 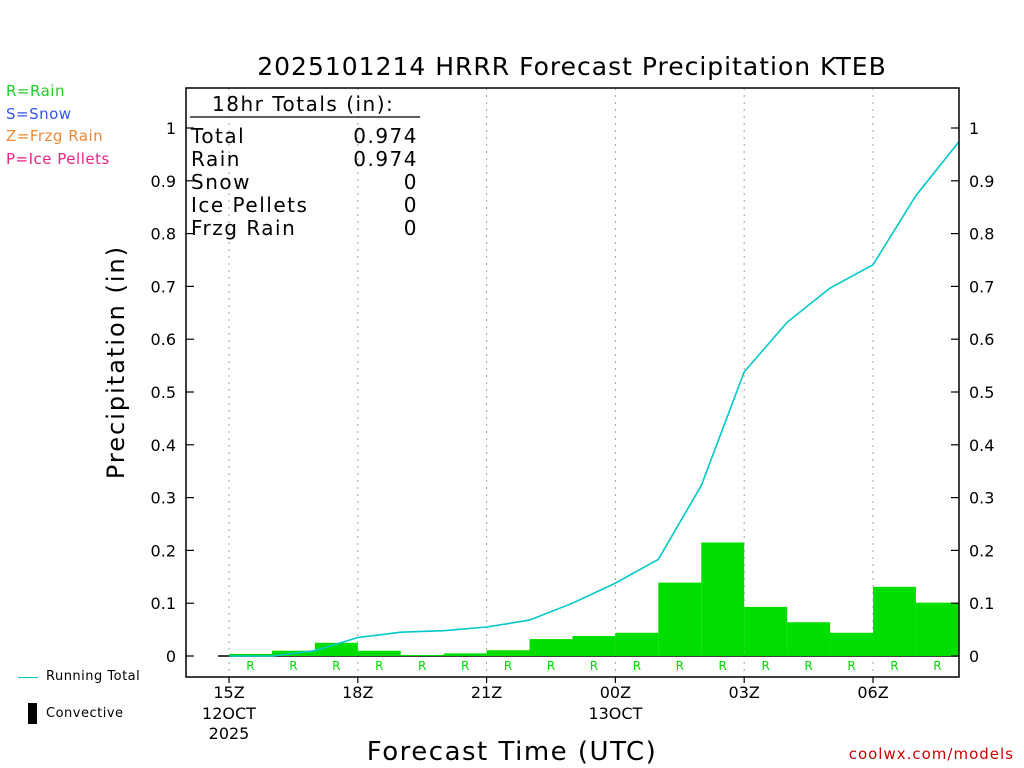 I want to click on y-tick-label-right: 0, so click(x=974, y=656).